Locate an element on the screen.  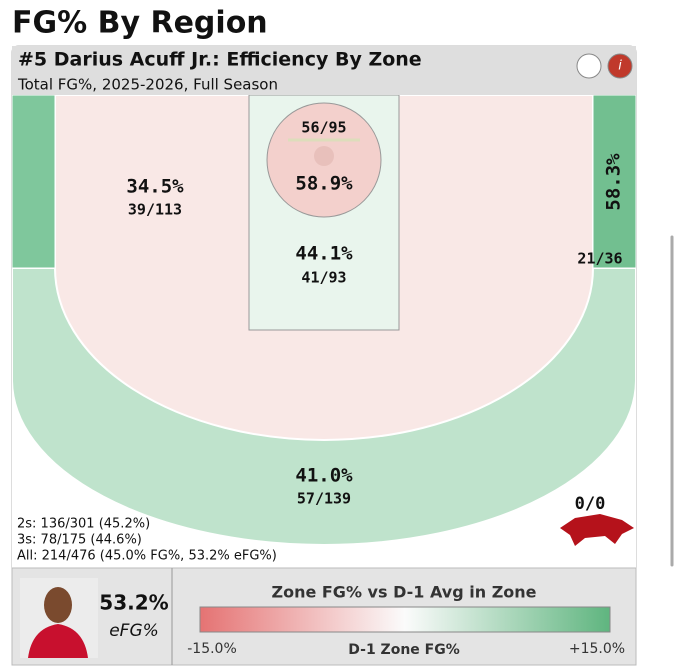
hoop is located at coordinates (324, 156).